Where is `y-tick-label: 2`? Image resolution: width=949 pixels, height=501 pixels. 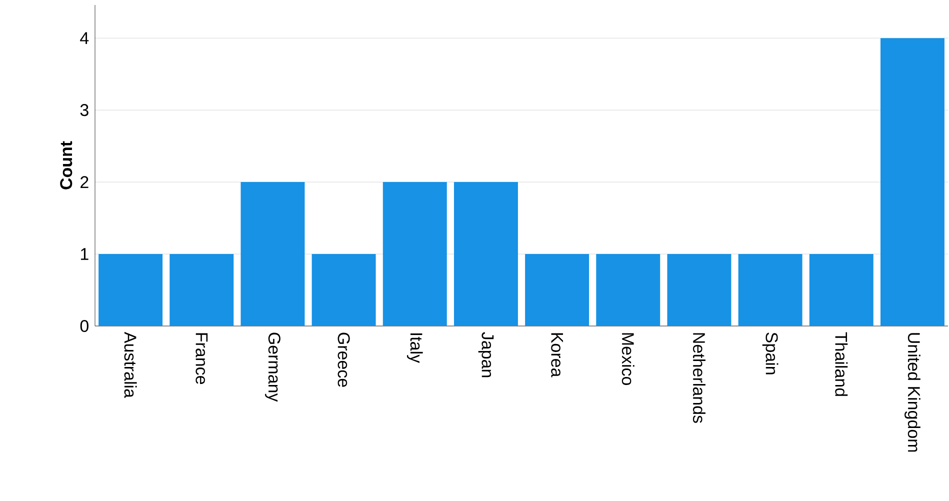 y-tick-label: 2 is located at coordinates (84, 182).